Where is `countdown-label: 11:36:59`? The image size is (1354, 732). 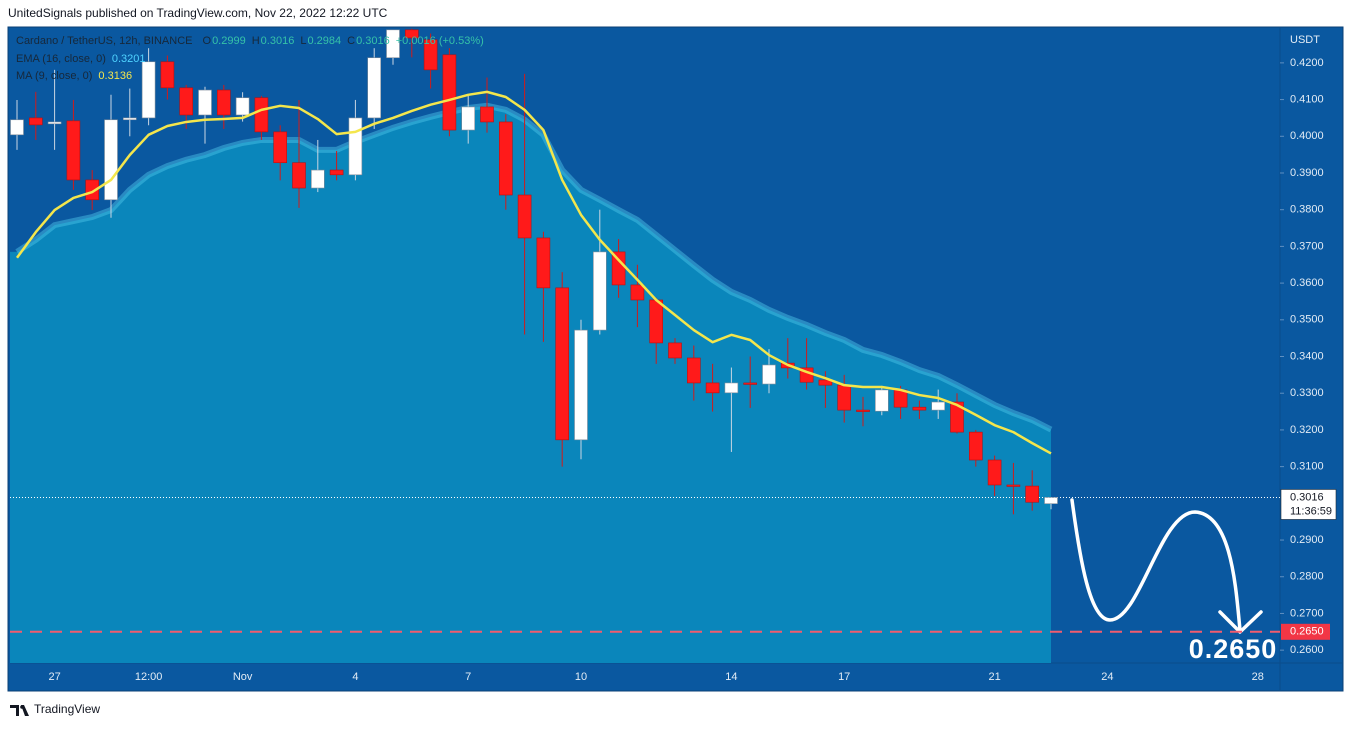
countdown-label: 11:36:59 is located at coordinates (1311, 511).